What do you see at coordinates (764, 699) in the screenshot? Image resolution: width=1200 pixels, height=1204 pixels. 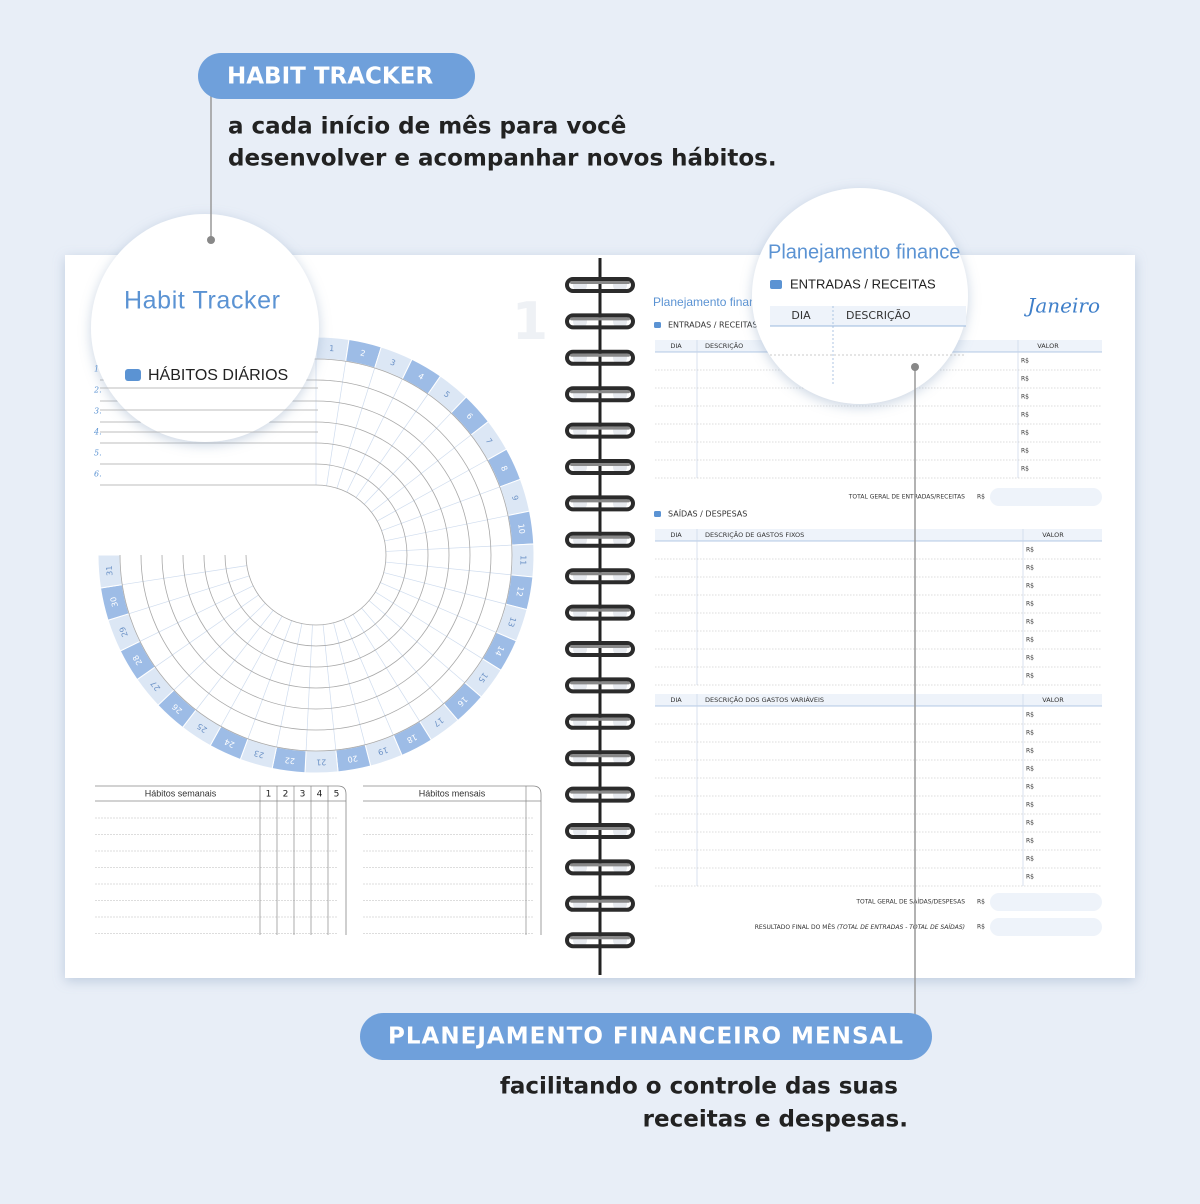 I see `label: DESCRIÇÃO DOS GASTOS VARIÁVEIS` at bounding box center [764, 699].